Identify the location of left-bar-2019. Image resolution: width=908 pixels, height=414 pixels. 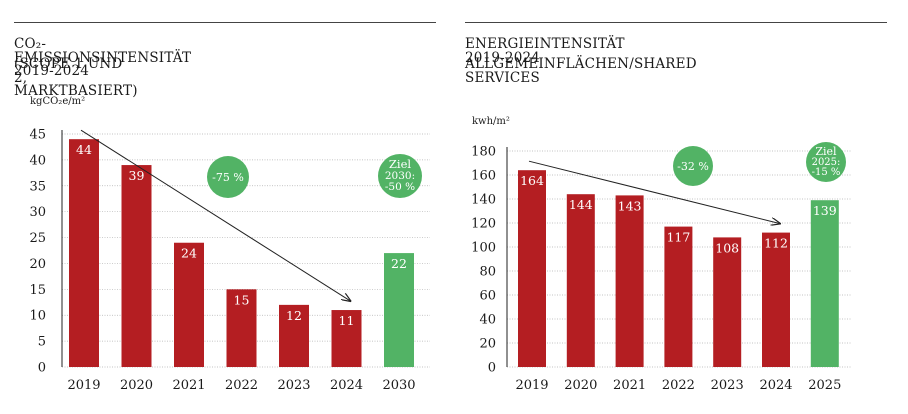
(84, 253).